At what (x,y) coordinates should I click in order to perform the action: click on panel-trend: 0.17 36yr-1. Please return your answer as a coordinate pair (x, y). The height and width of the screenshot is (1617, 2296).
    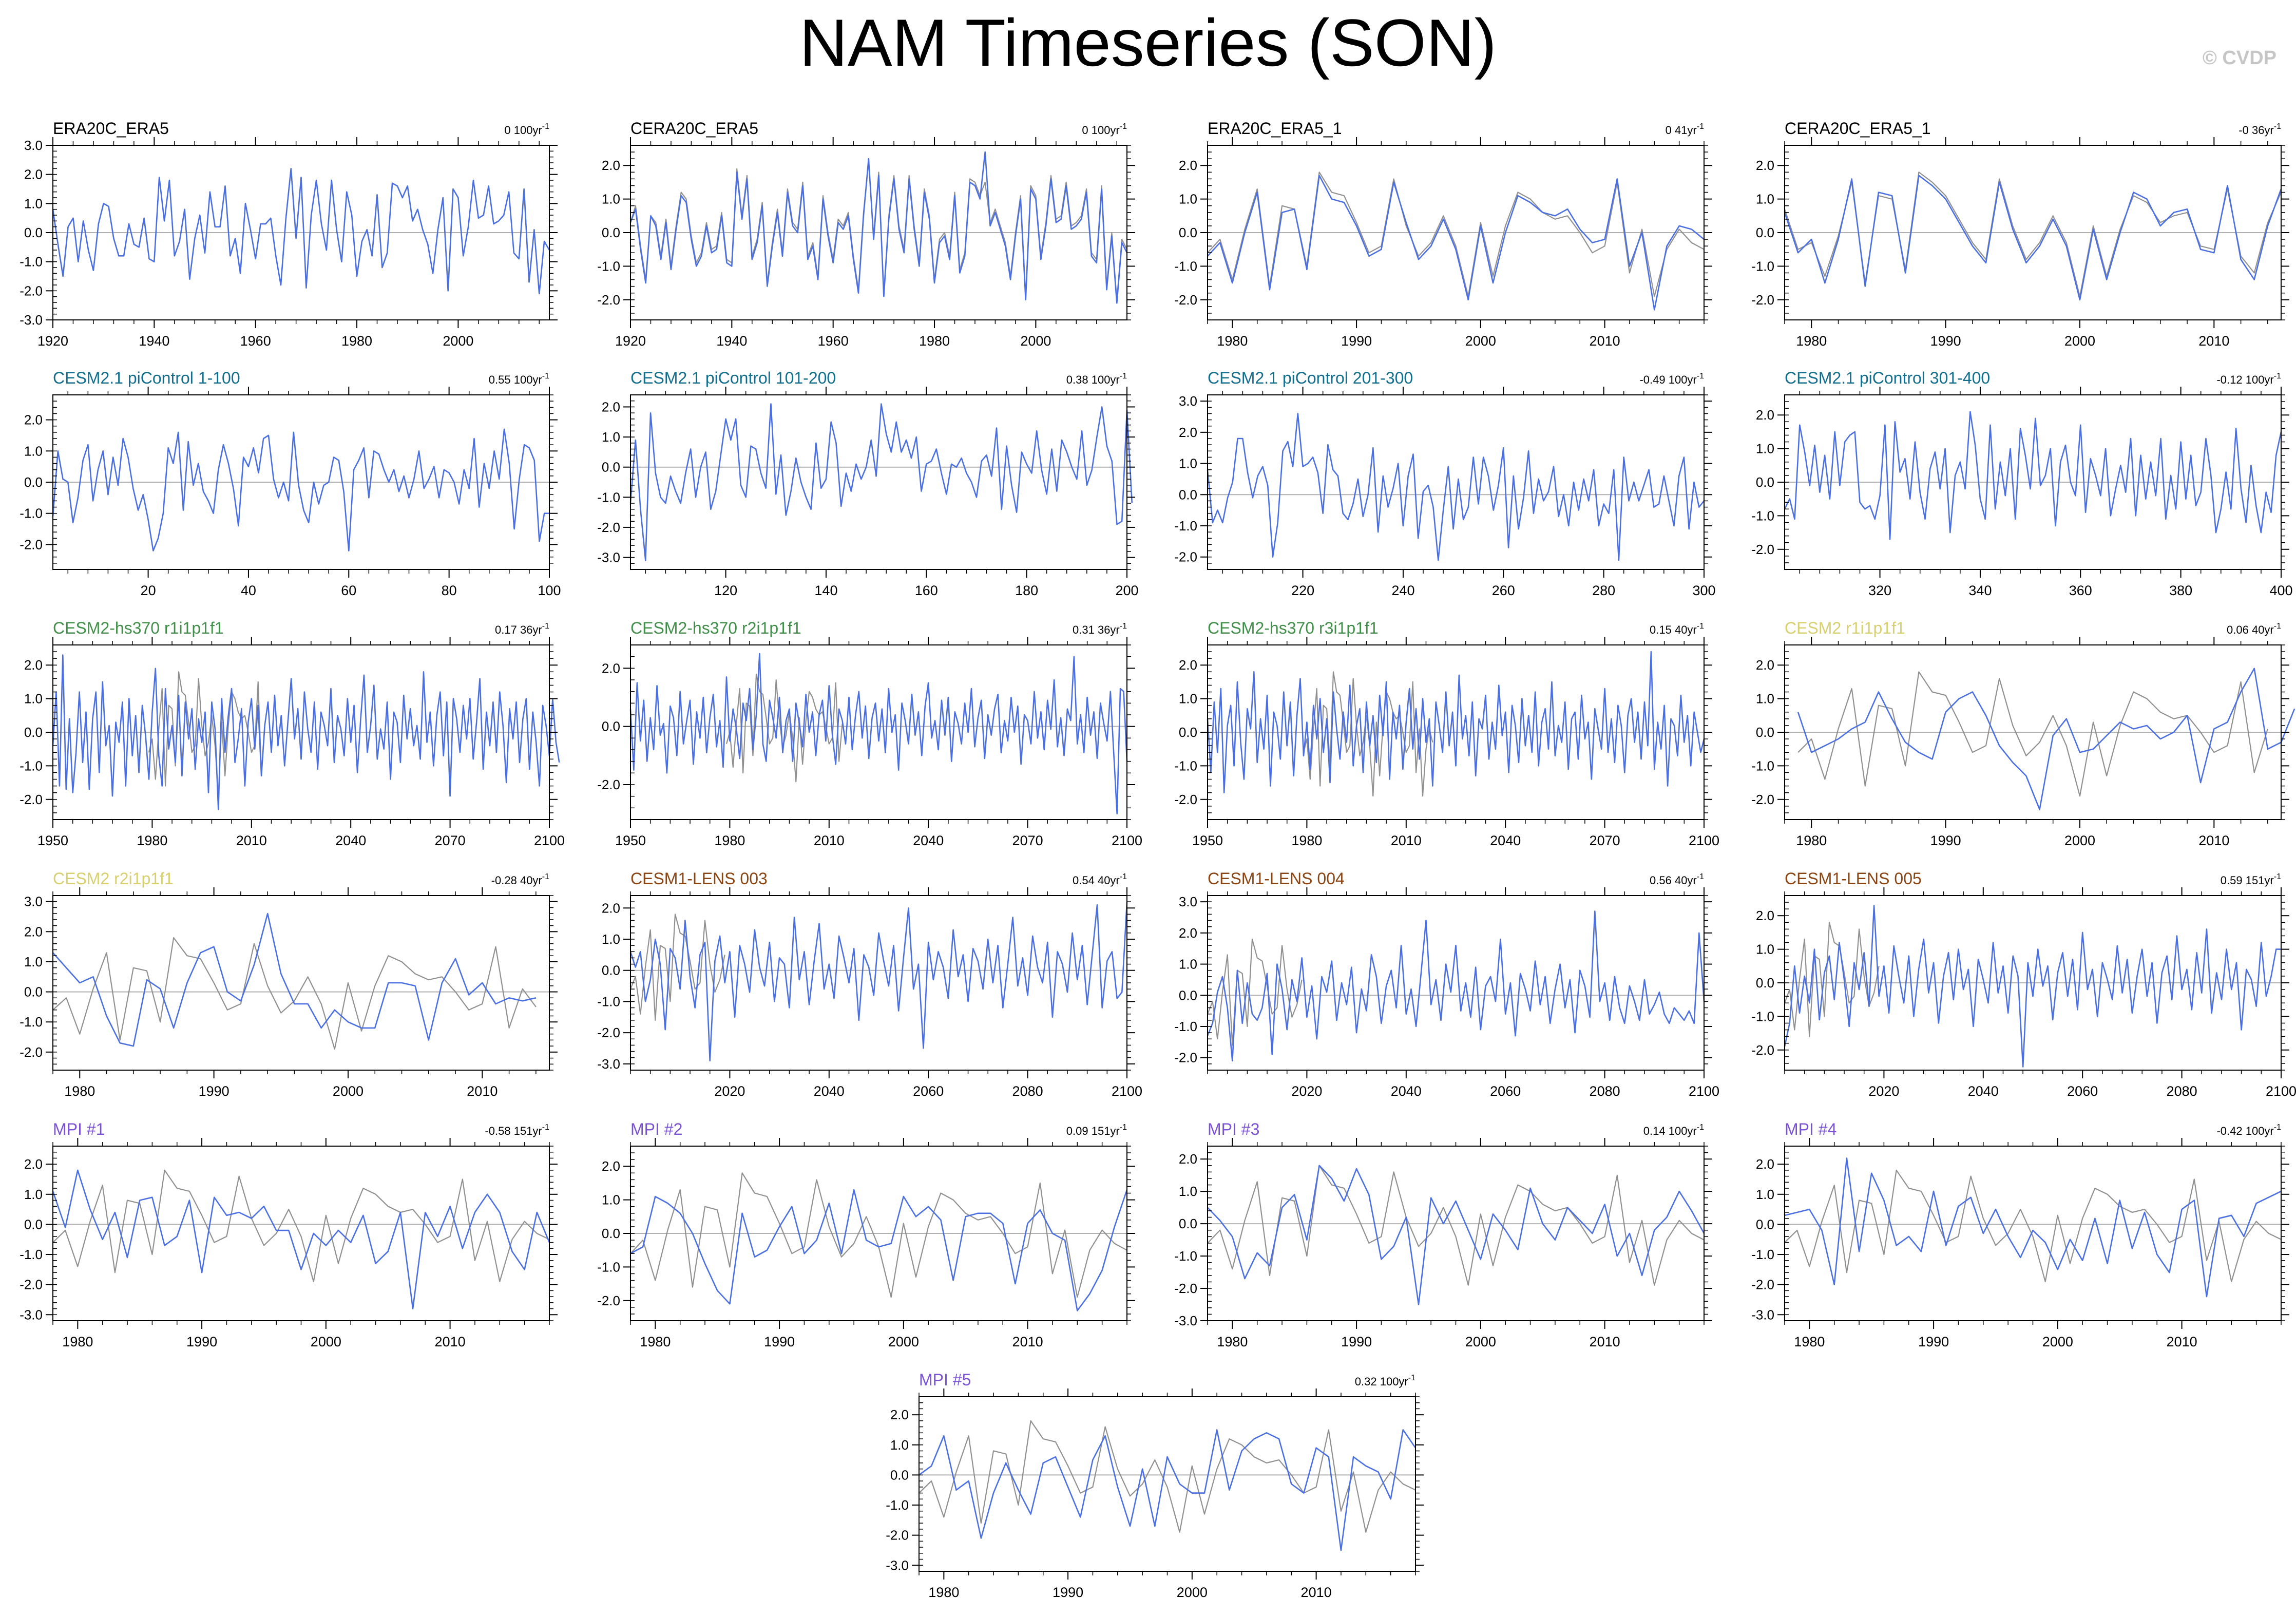
    Looking at the image, I should click on (522, 629).